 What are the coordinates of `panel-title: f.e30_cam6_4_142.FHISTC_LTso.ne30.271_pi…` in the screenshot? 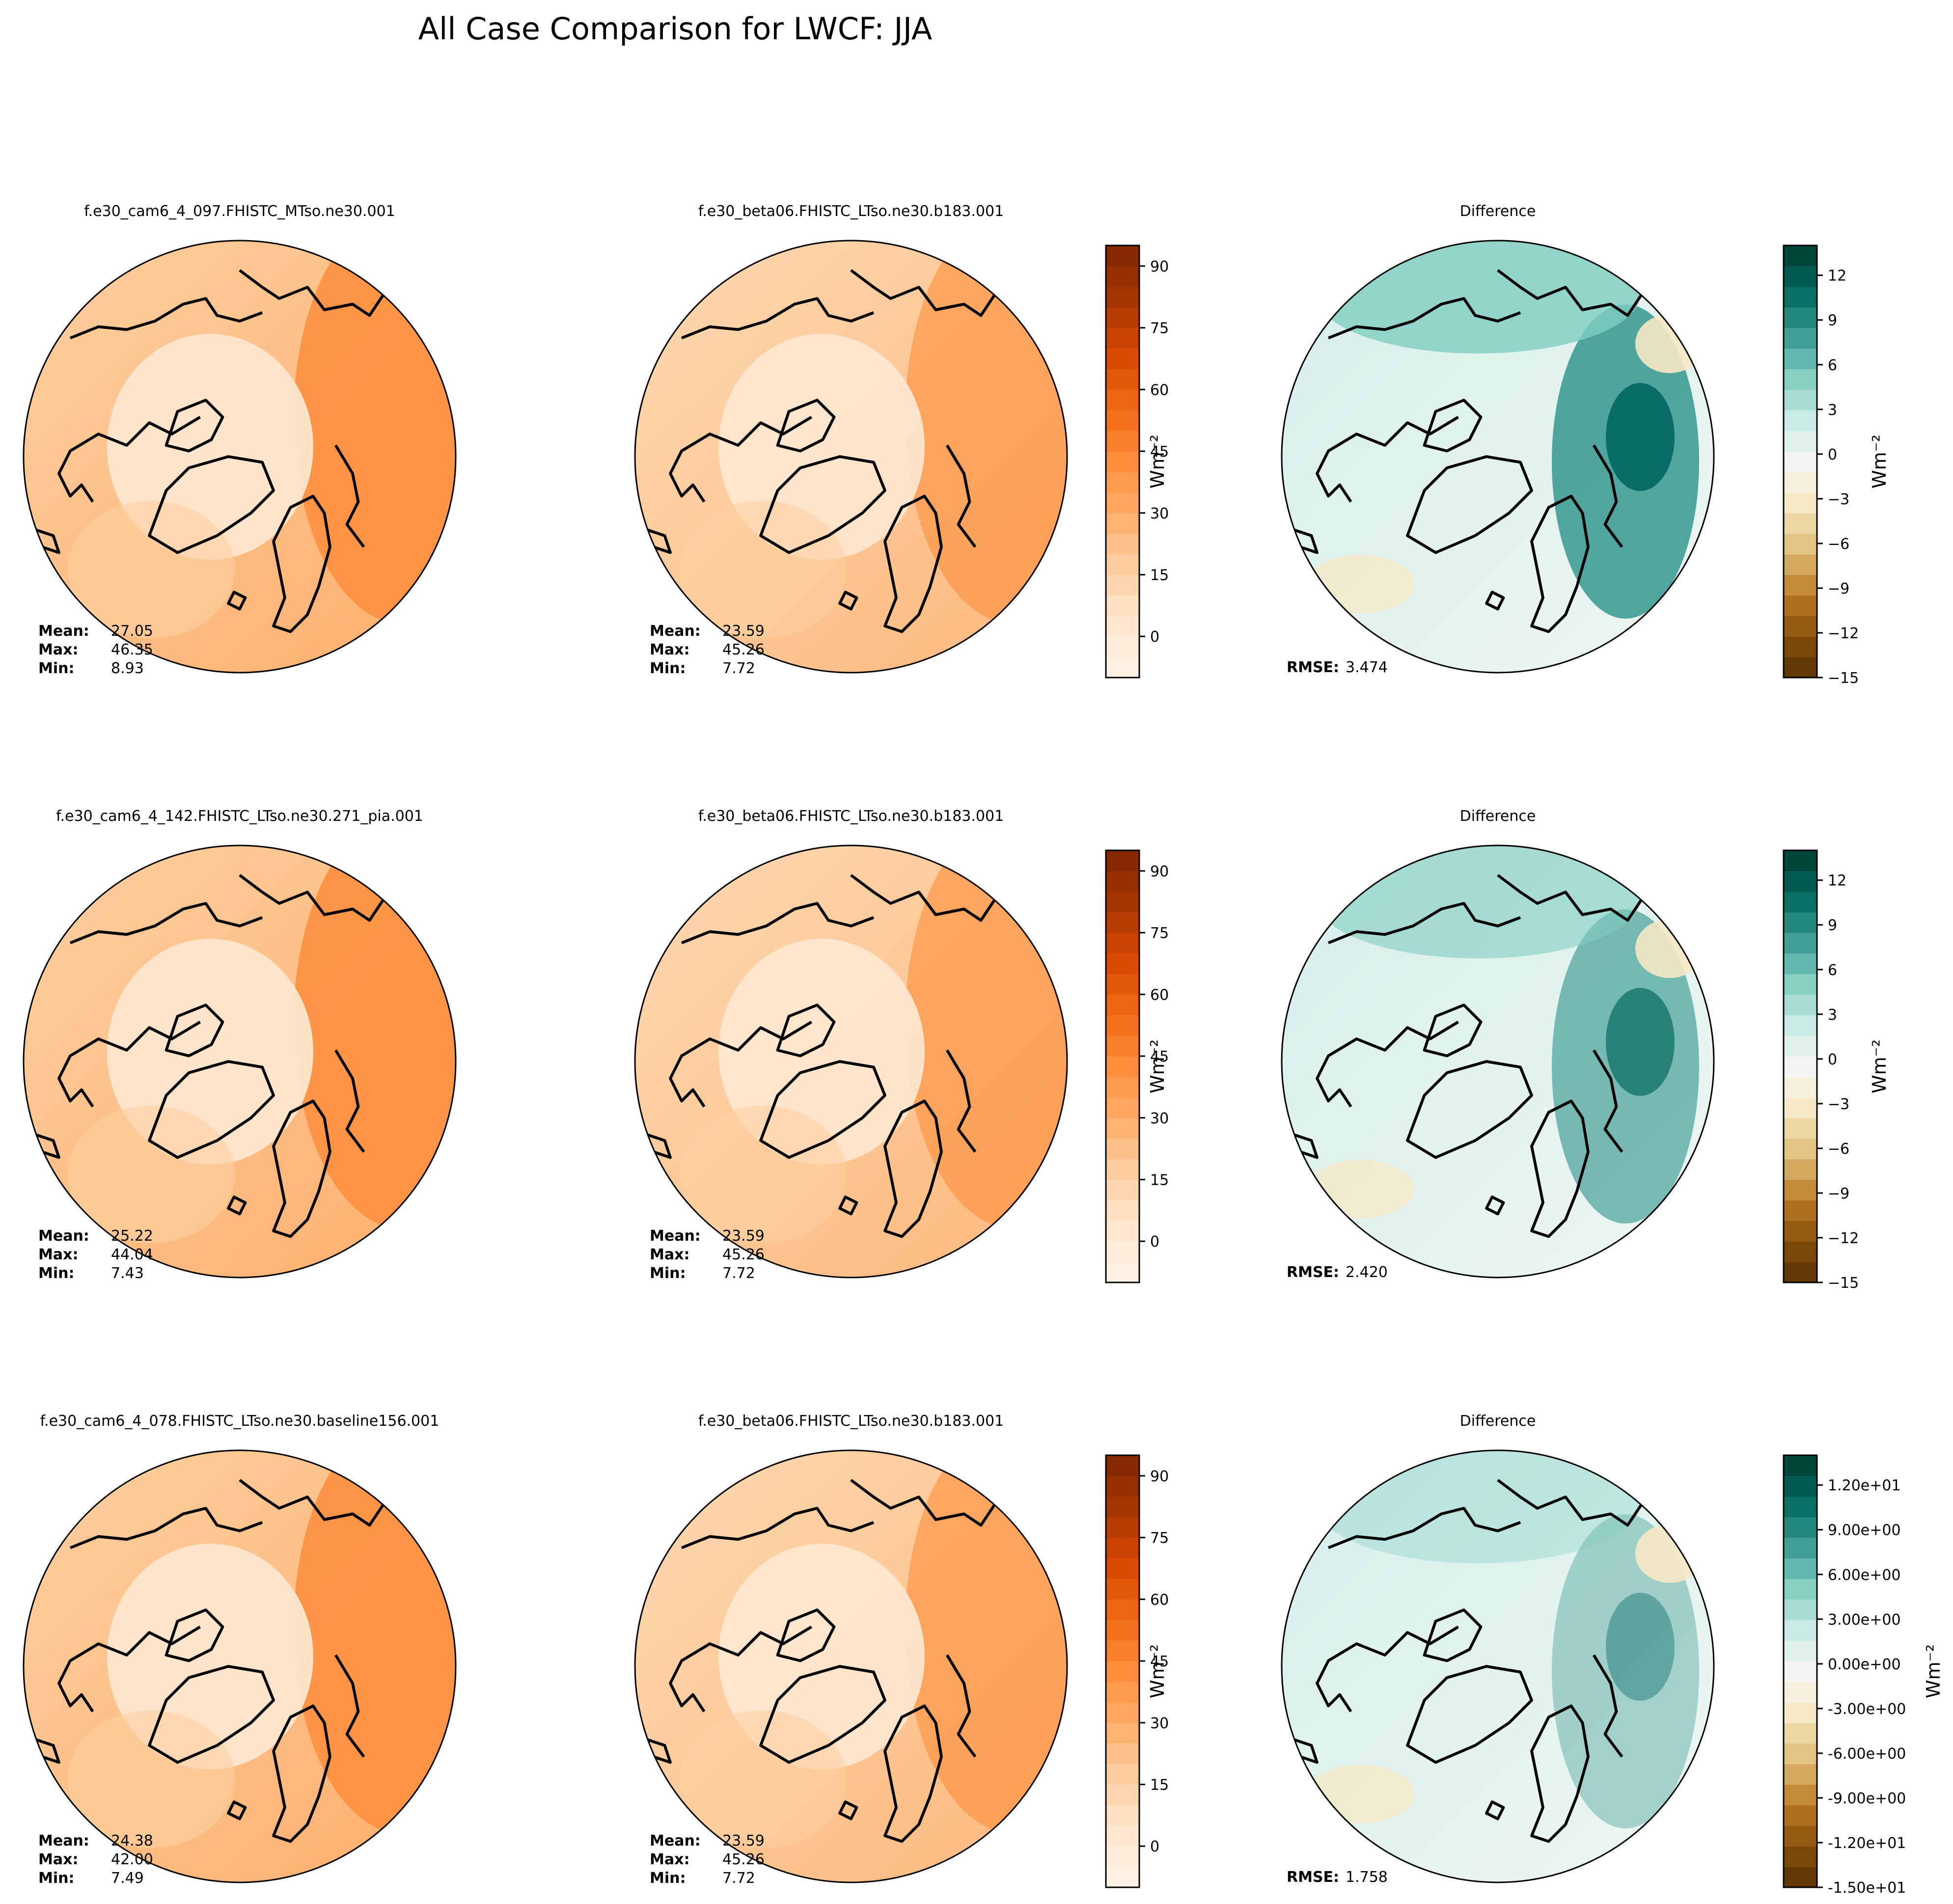 It's located at (239, 816).